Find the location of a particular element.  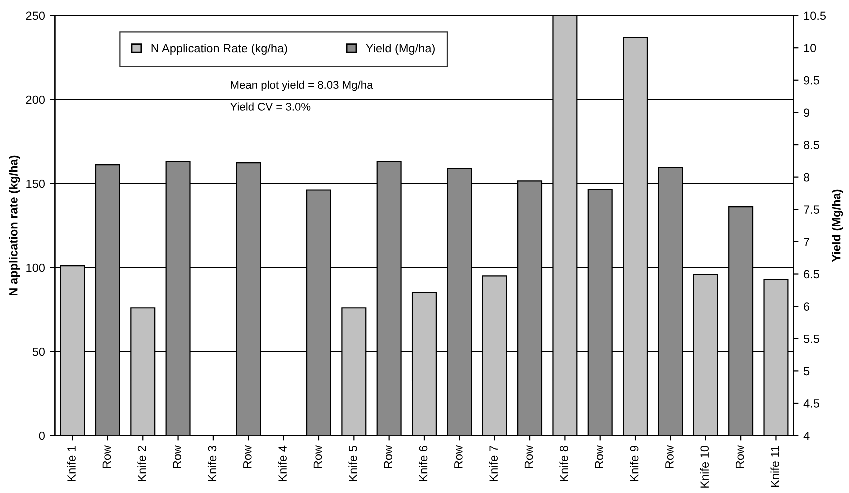

y2-axis-title: Yield (Mg/ha) is located at coordinates (838, 226).